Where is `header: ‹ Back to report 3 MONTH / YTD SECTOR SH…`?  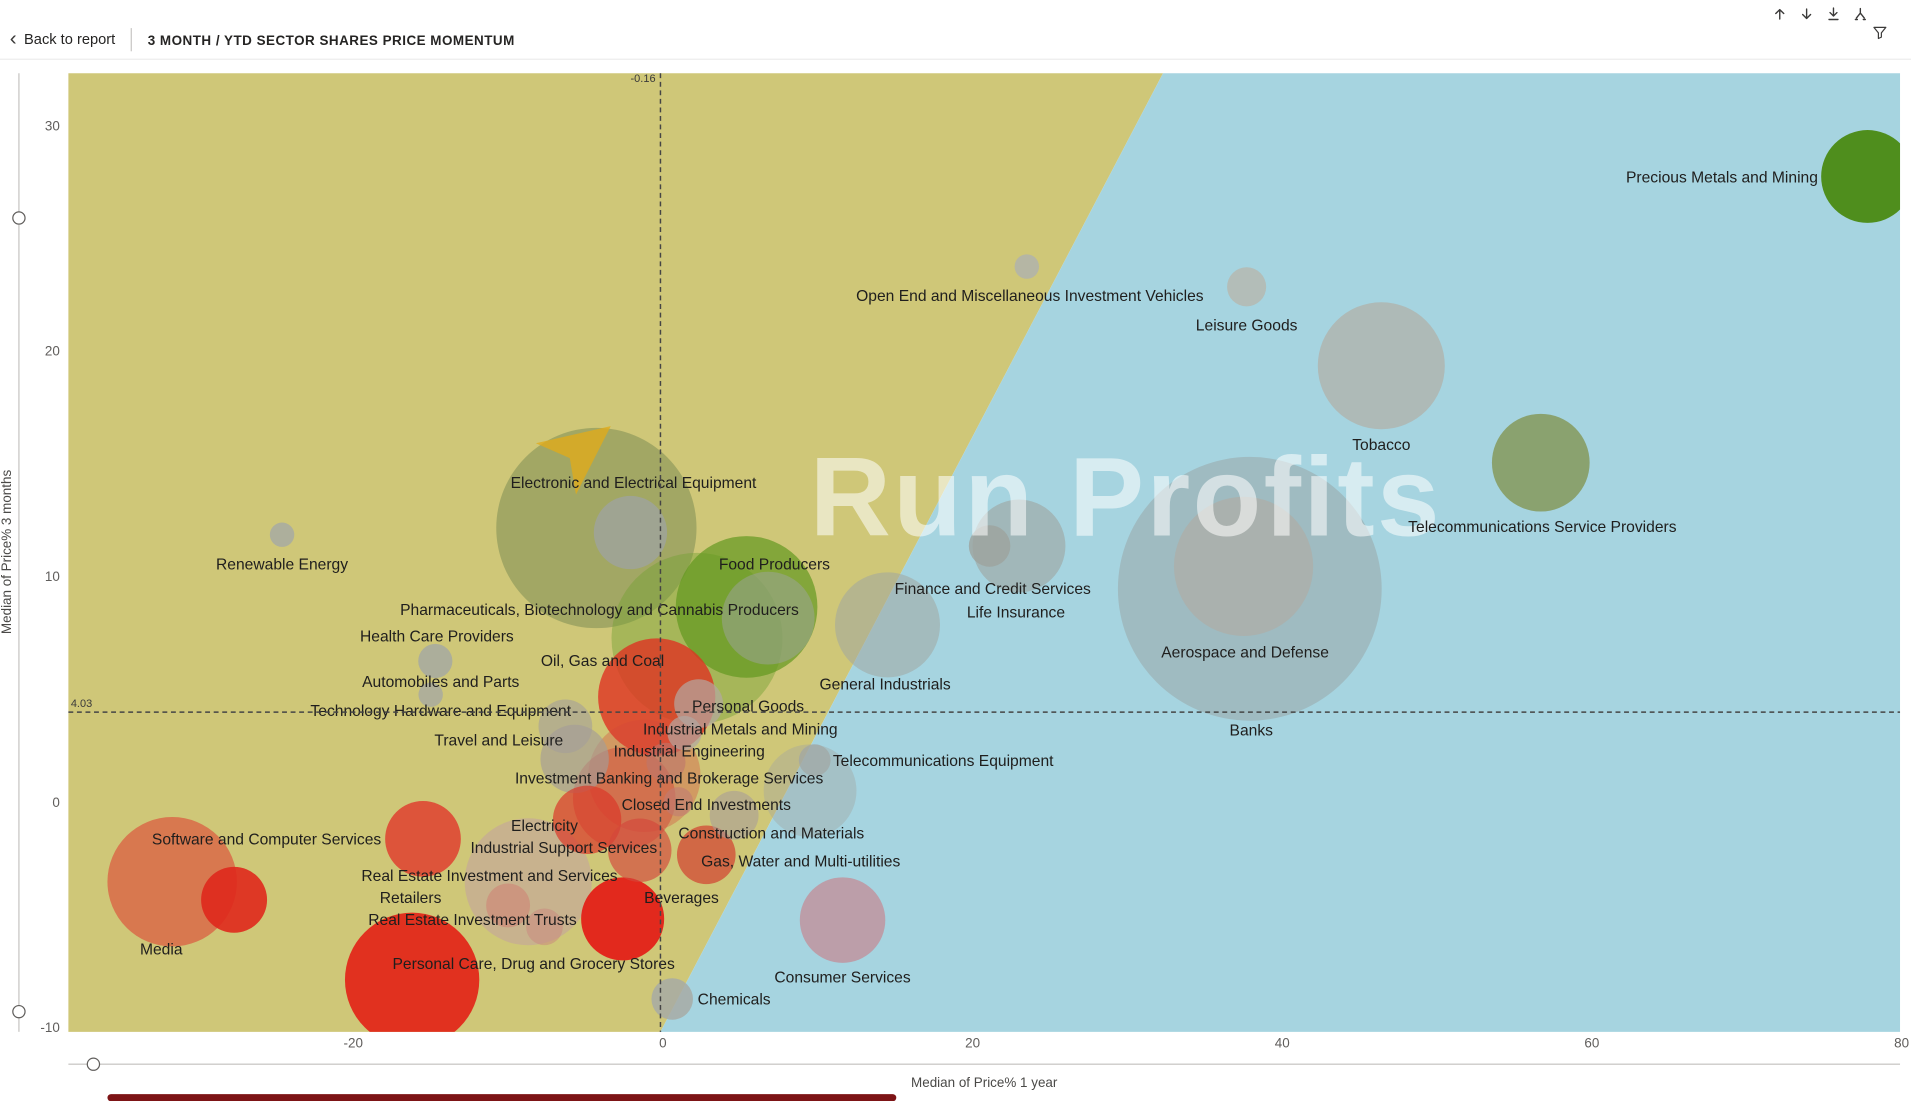 header: ‹ Back to report 3 MONTH / YTD SECTOR SH… is located at coordinates (955, 30).